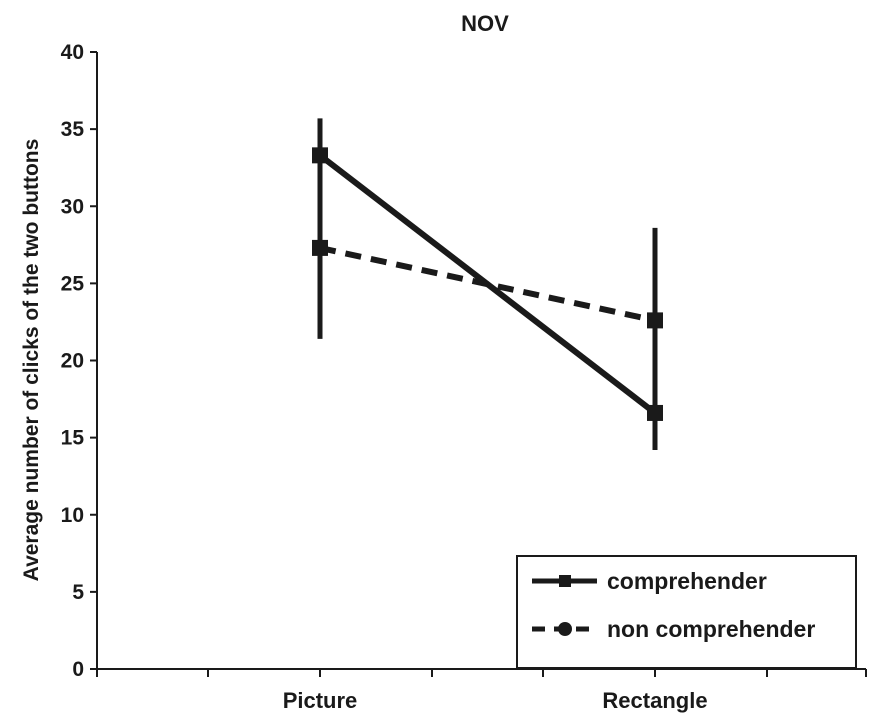 Image resolution: width=872 pixels, height=713 pixels. Describe the element at coordinates (485, 23) in the screenshot. I see `chart-title: NOV` at that location.